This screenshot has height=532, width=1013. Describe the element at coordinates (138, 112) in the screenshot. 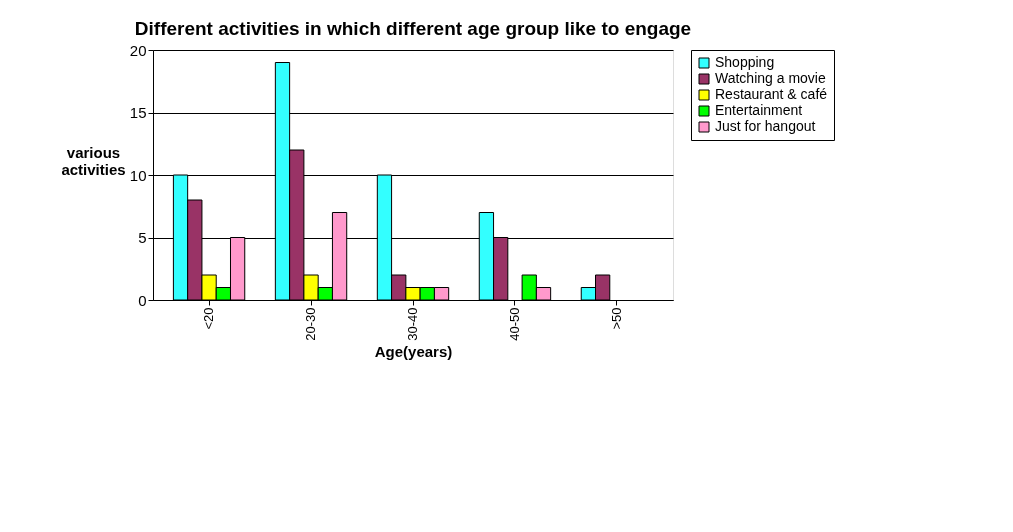

I see `y-tick-label: 15` at that location.